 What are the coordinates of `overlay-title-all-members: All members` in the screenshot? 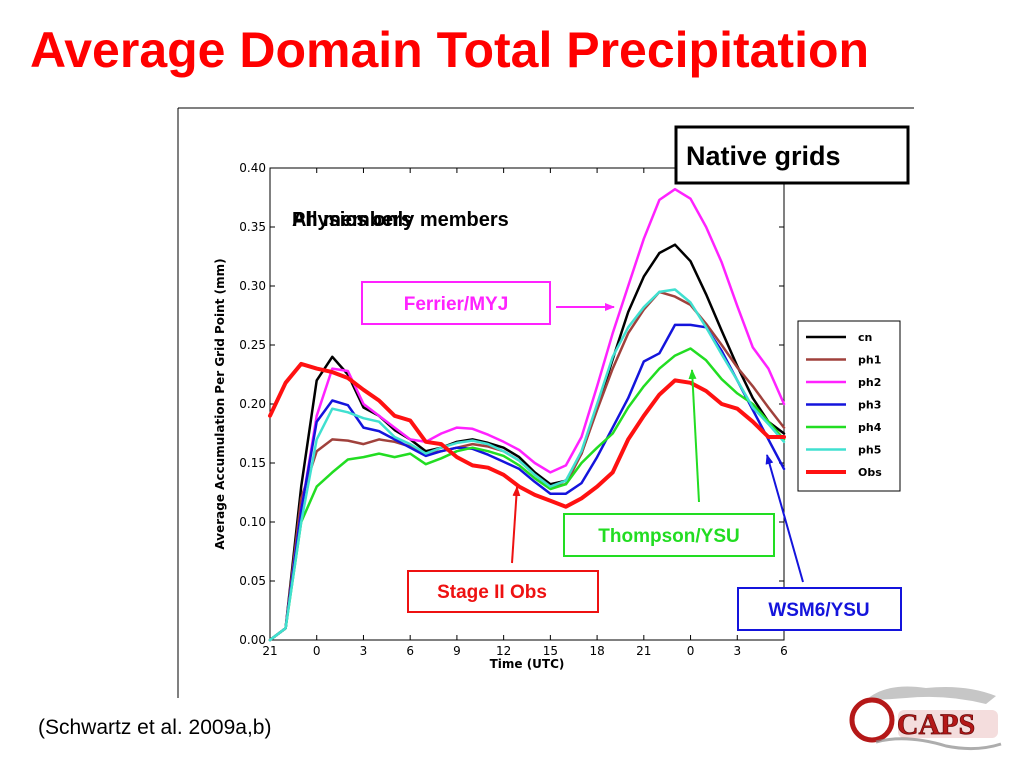 It's located at (352, 220).